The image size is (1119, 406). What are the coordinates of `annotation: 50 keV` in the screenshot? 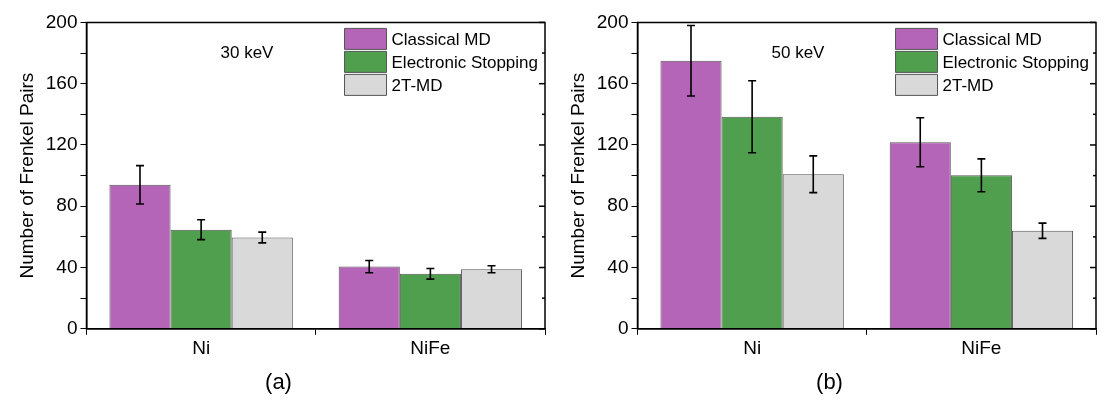 It's located at (798, 52).